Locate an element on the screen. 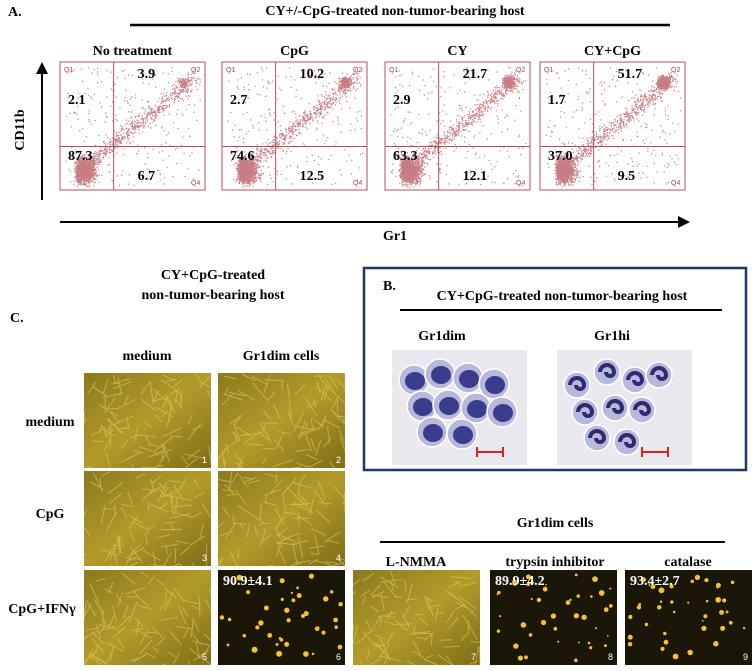 The image size is (756, 671). cell-label: Gr1hi is located at coordinates (612, 336).